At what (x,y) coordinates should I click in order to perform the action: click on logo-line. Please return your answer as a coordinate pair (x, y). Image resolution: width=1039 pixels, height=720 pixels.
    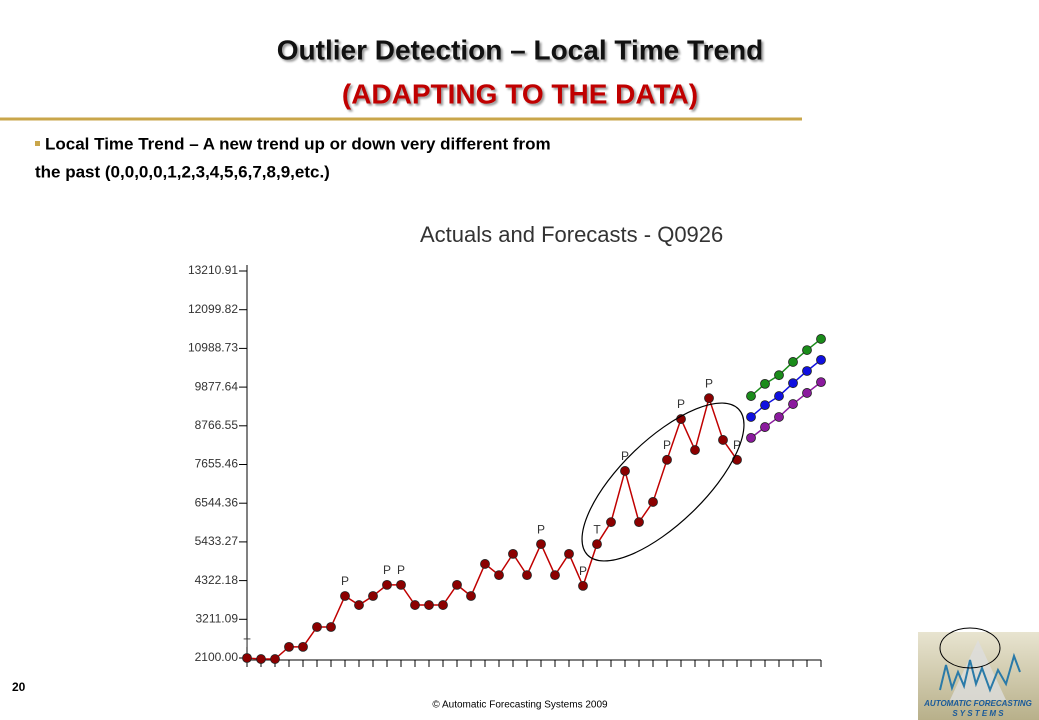
    Looking at the image, I should click on (980, 672).